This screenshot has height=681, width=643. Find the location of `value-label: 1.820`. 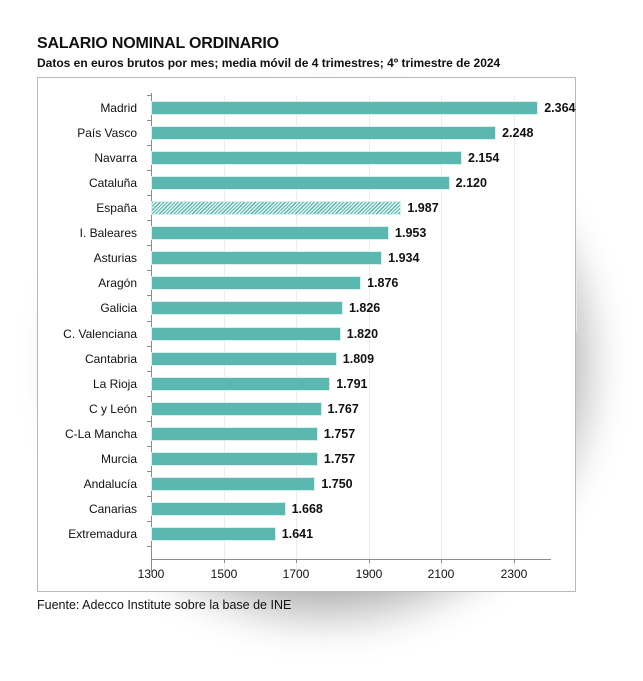

value-label: 1.820 is located at coordinates (362, 334).